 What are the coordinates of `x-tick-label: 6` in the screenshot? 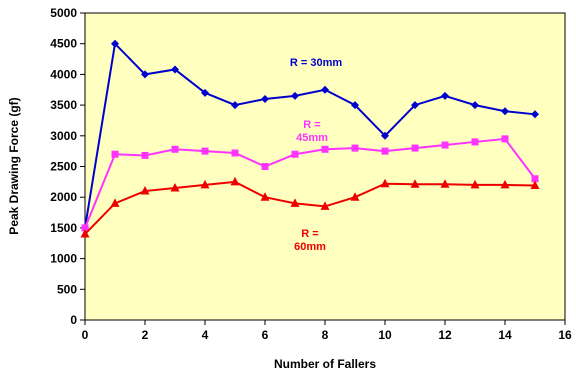 It's located at (265, 335).